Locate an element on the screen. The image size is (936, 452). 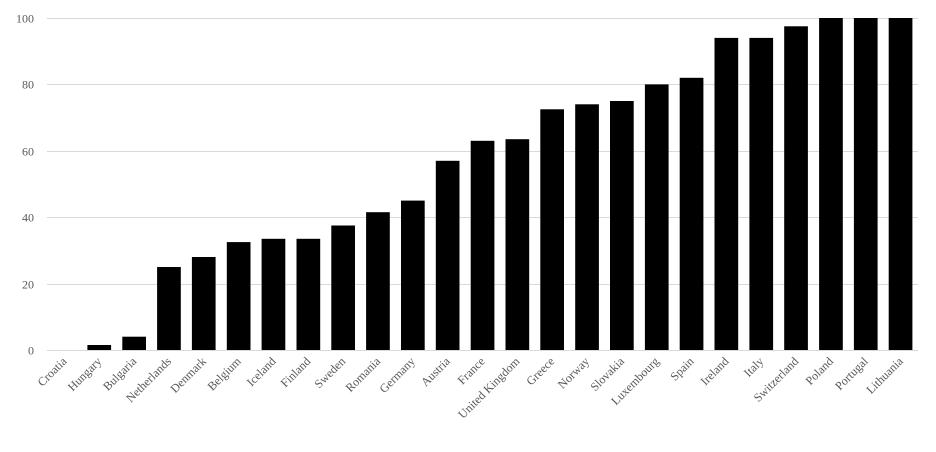
bar-switzerland is located at coordinates (796, 188).